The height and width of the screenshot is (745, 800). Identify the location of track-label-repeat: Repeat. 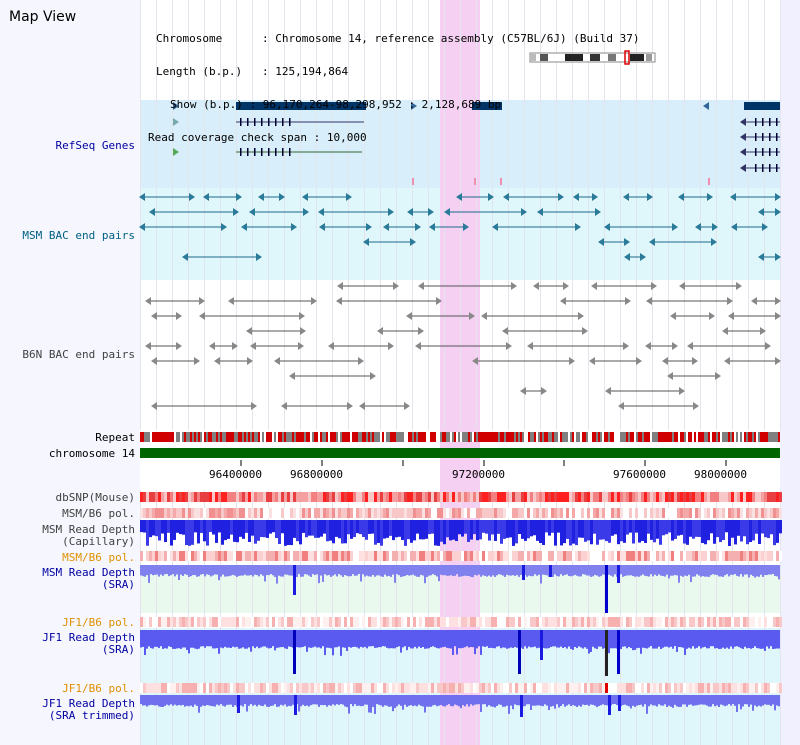
(115, 437).